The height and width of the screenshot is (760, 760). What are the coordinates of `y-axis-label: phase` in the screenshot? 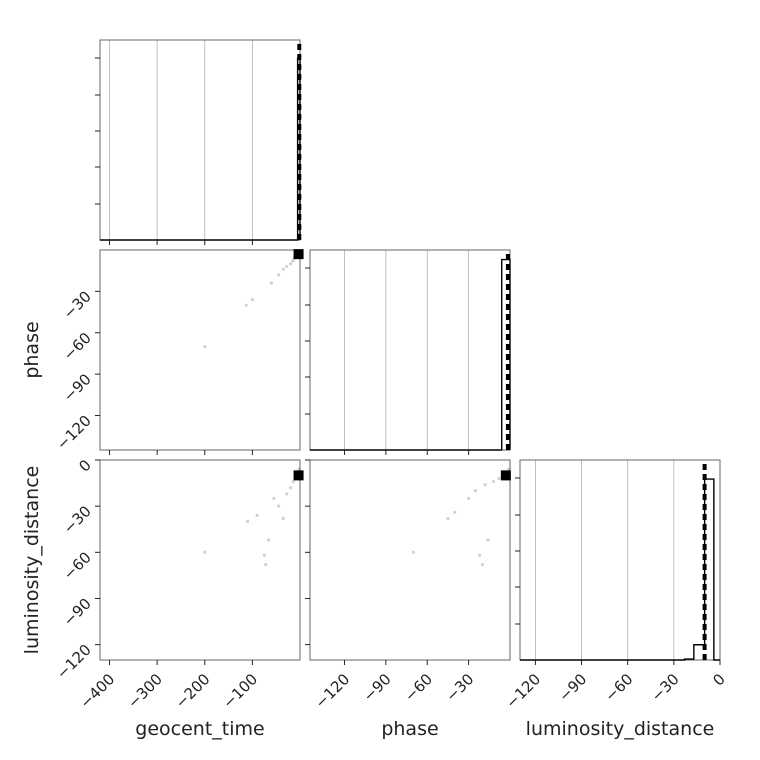 It's located at (32, 349).